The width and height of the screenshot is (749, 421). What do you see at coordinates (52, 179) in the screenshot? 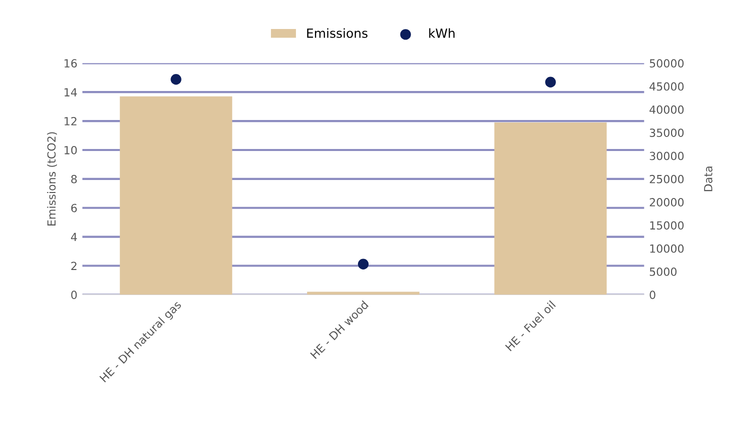
I see `y-axis-title: Emissions (tCO2)` at bounding box center [52, 179].